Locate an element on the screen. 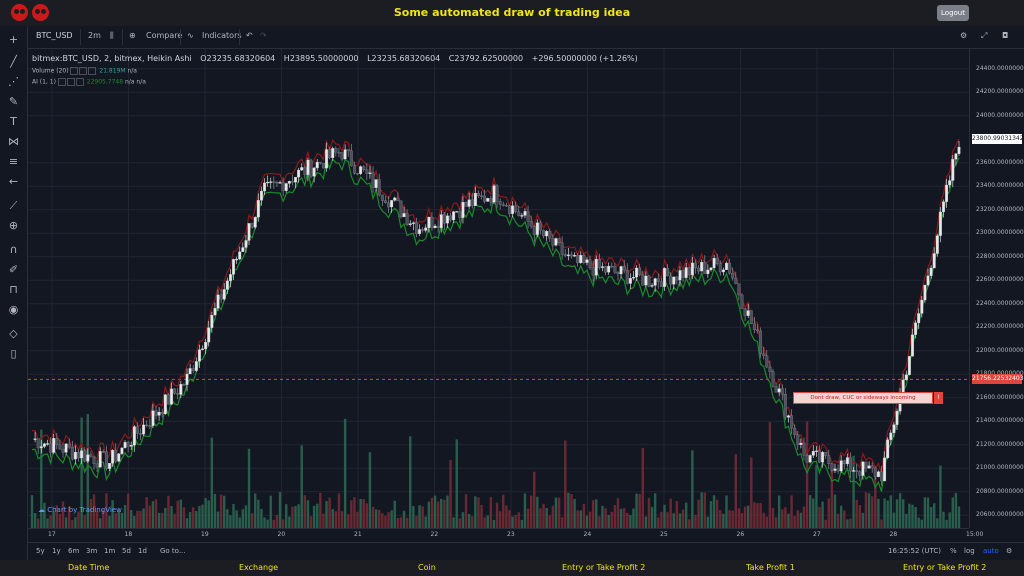 The image size is (1024, 576). range-1m: 1m is located at coordinates (110, 551).